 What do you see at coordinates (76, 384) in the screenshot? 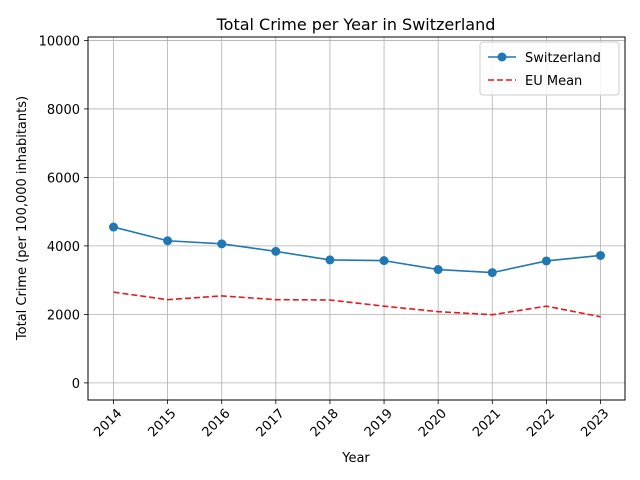
I see `y-tick-label: 0` at bounding box center [76, 384].